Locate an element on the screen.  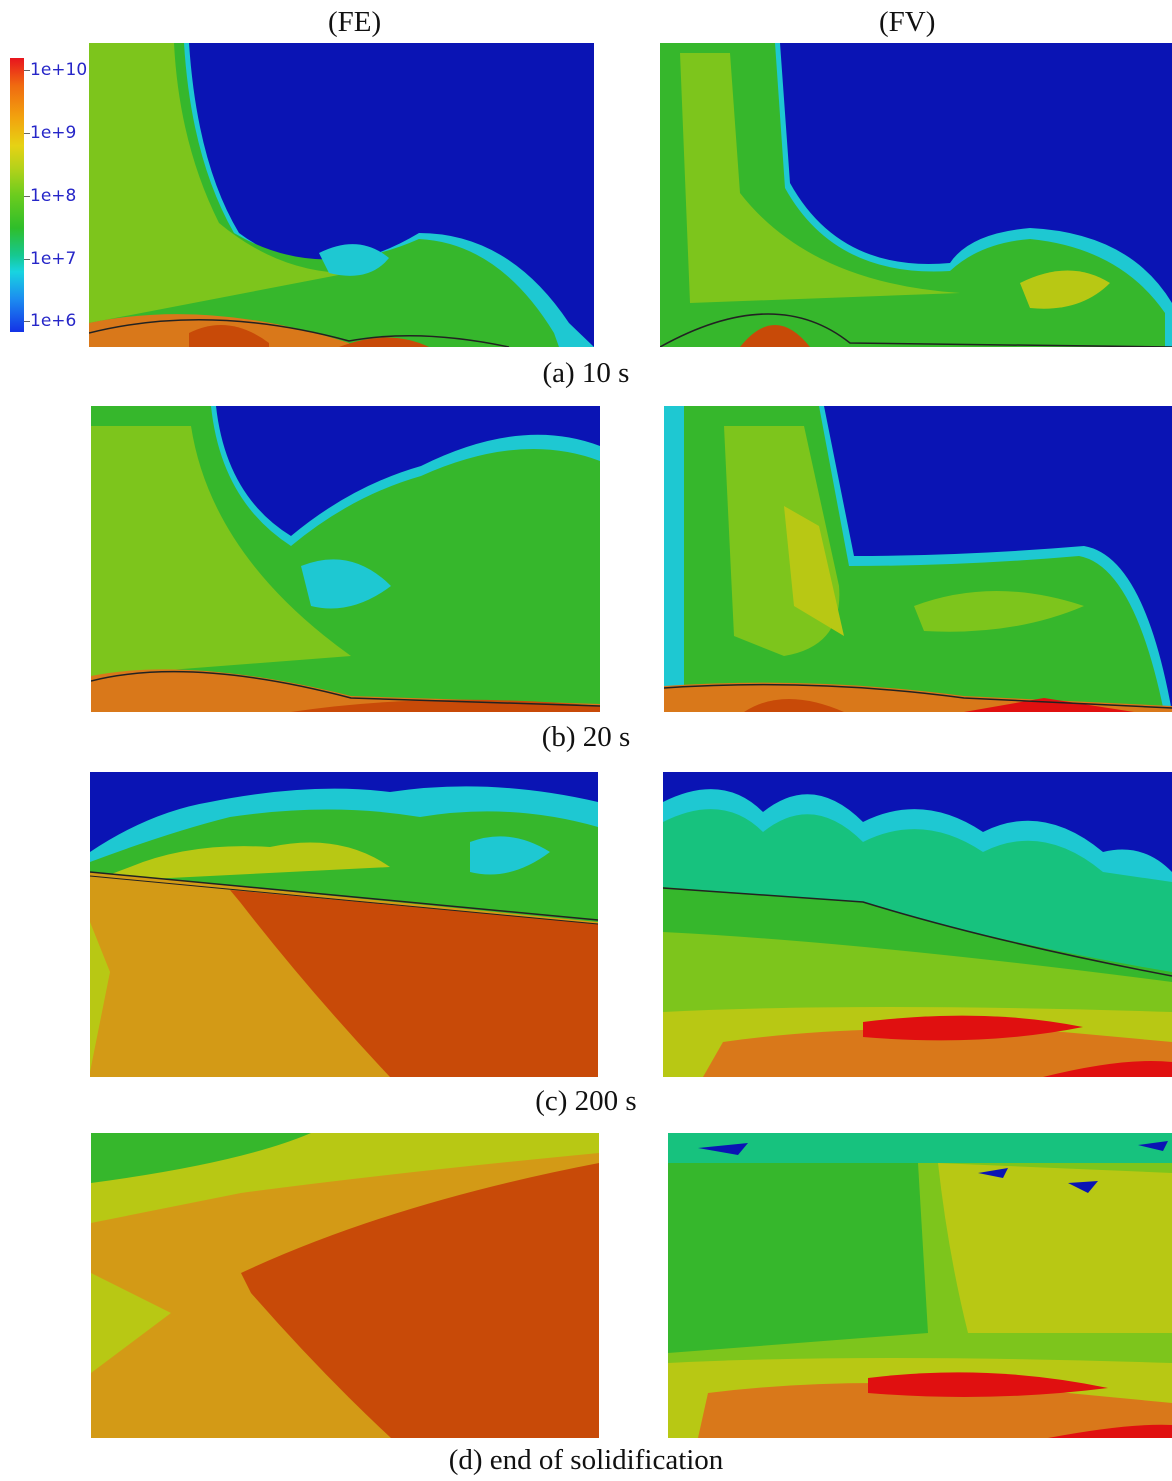
panel-b-fv is located at coordinates (918, 559).